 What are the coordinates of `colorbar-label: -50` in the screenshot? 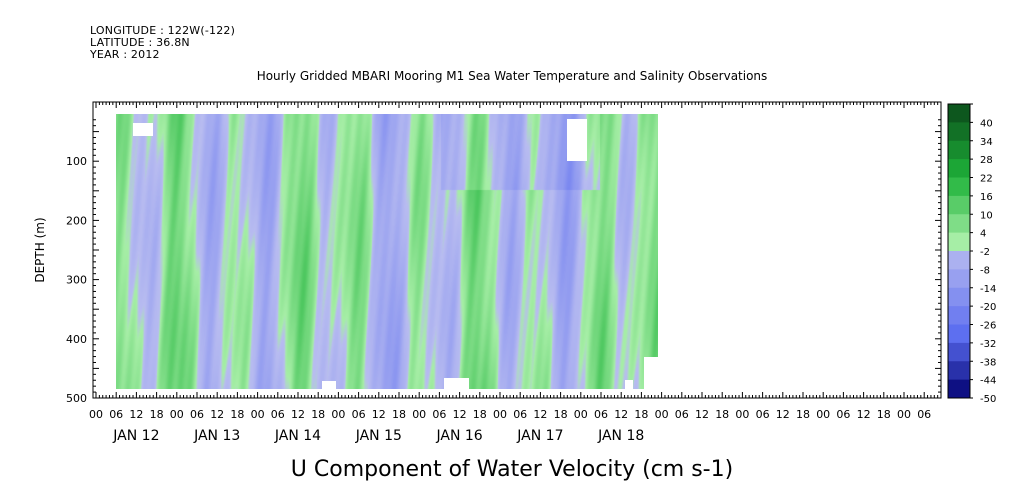 It's located at (988, 399).